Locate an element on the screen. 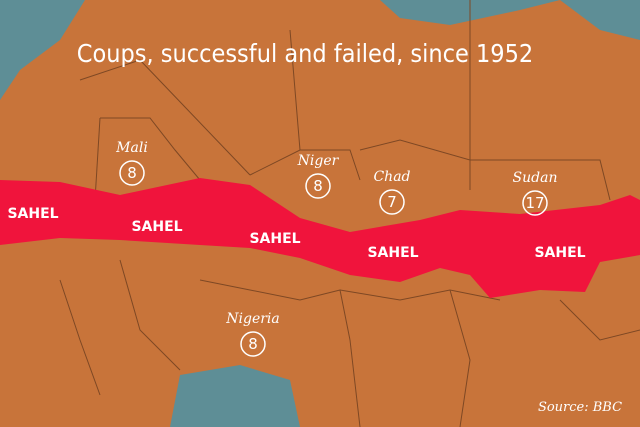  map-title: Coups, successful and failed, since 1952 is located at coordinates (305, 53).